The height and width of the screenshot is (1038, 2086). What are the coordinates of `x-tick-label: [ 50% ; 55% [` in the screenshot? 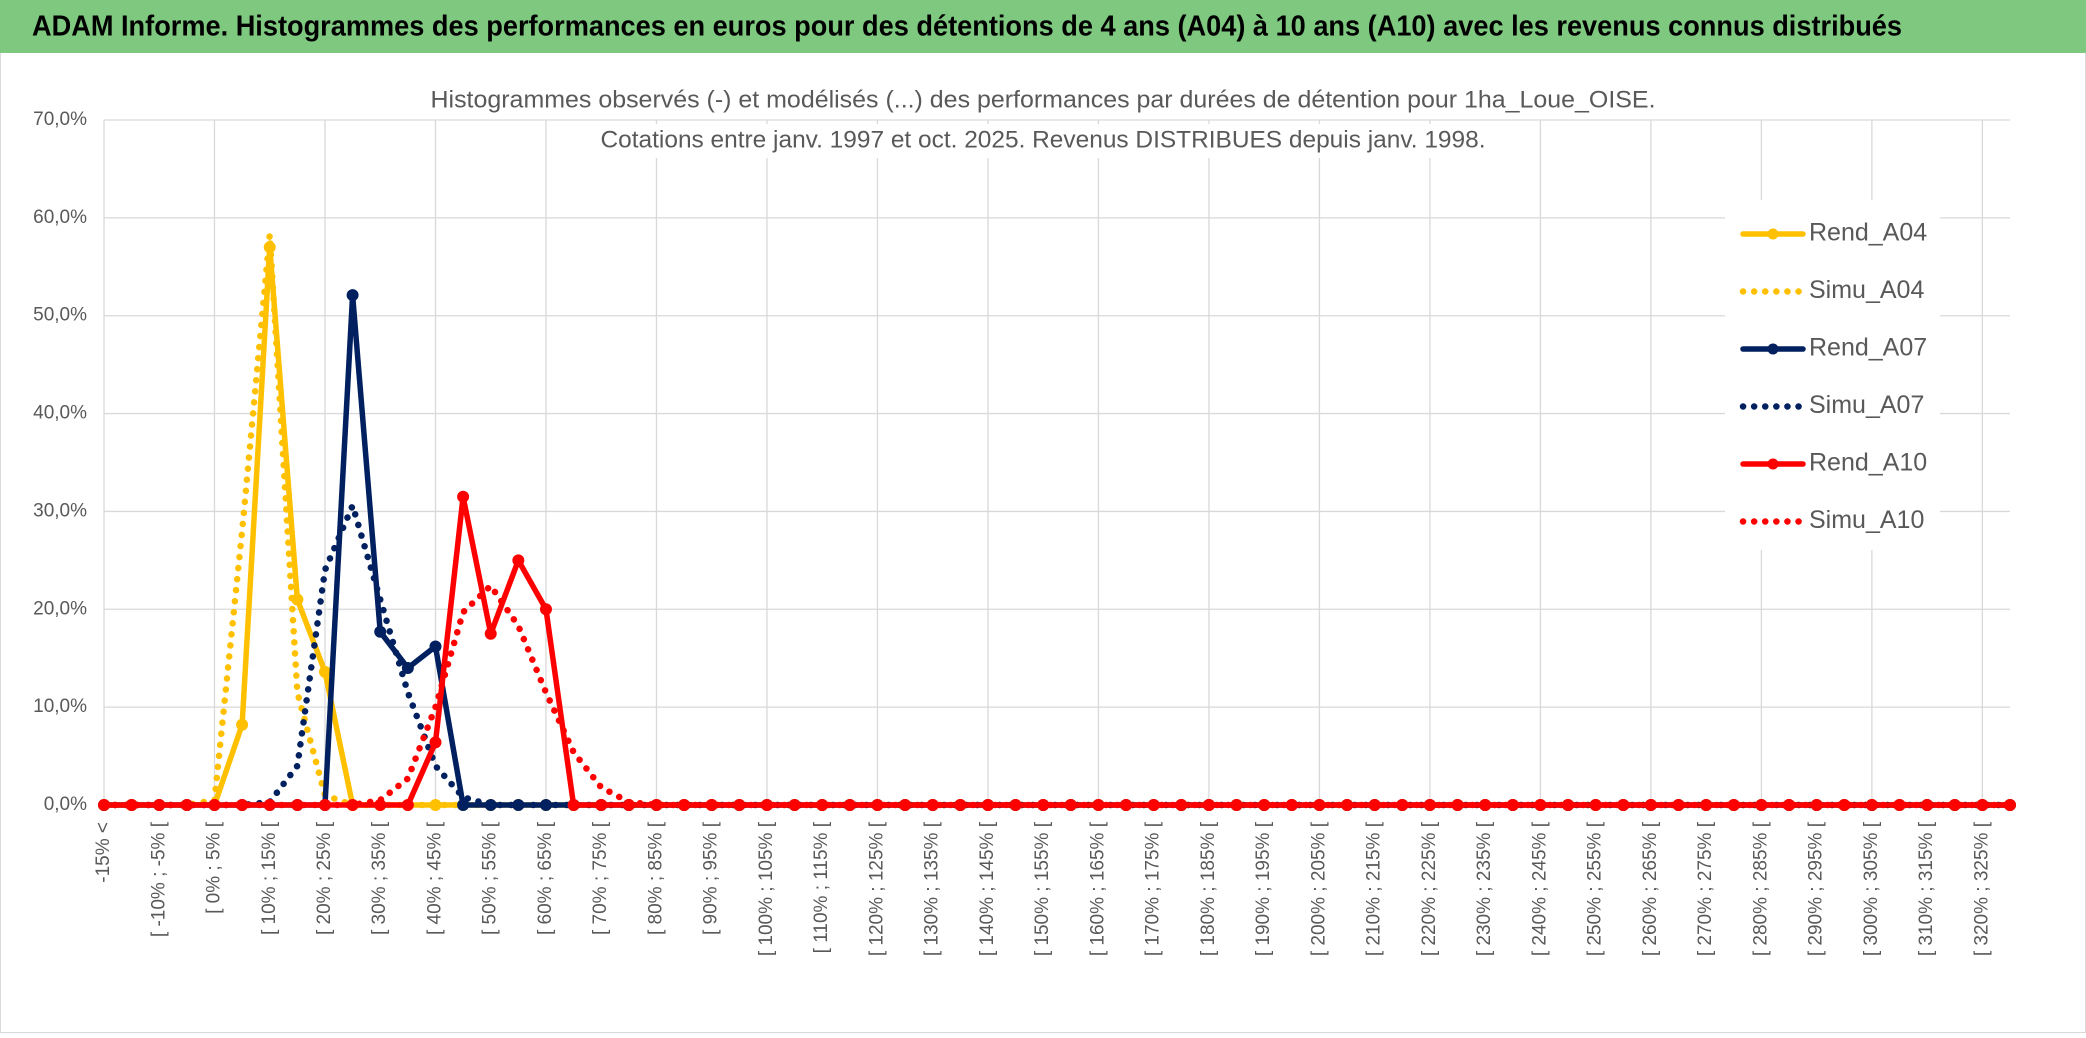 It's located at (490, 878).